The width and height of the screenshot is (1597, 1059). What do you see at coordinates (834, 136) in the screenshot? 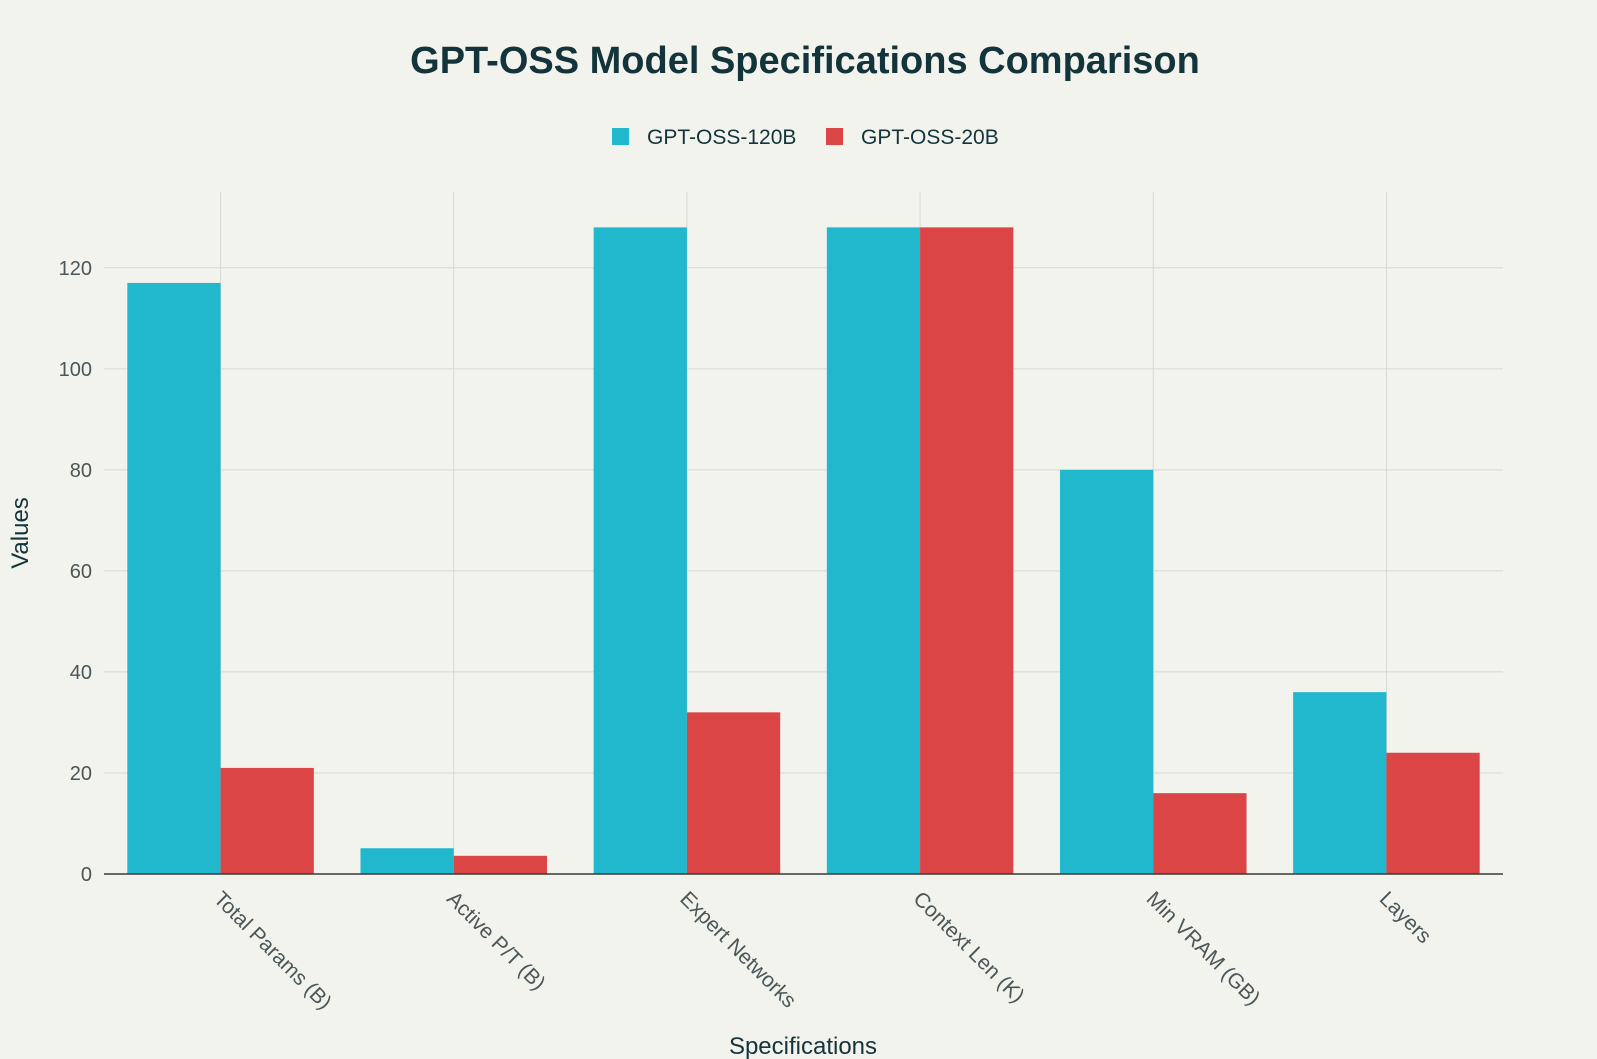
I see `legend-swatch-gpt-oss-20b` at bounding box center [834, 136].